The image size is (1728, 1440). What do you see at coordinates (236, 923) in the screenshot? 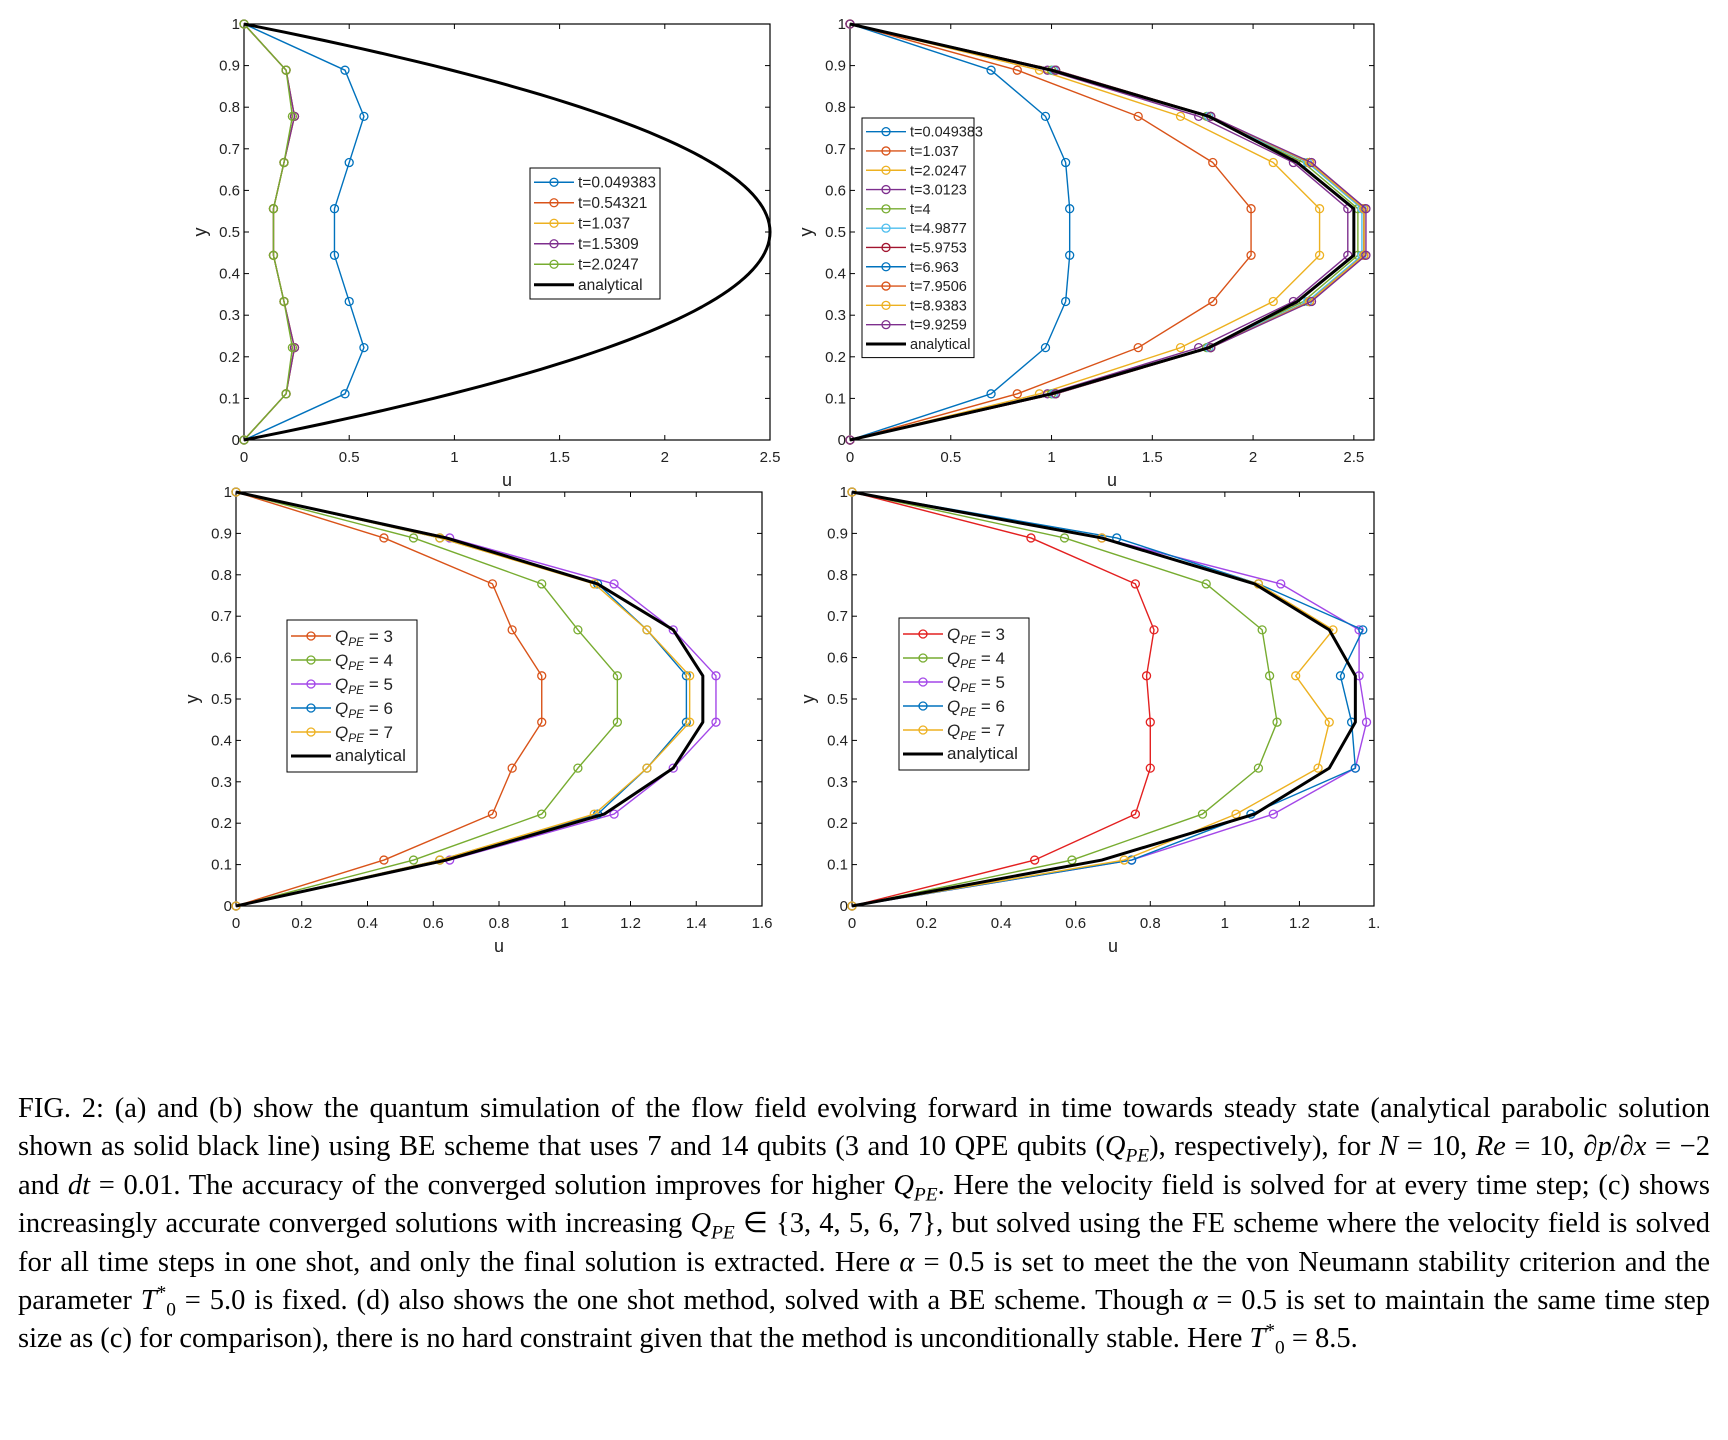
I see `x-tick-label: 0` at bounding box center [236, 923].